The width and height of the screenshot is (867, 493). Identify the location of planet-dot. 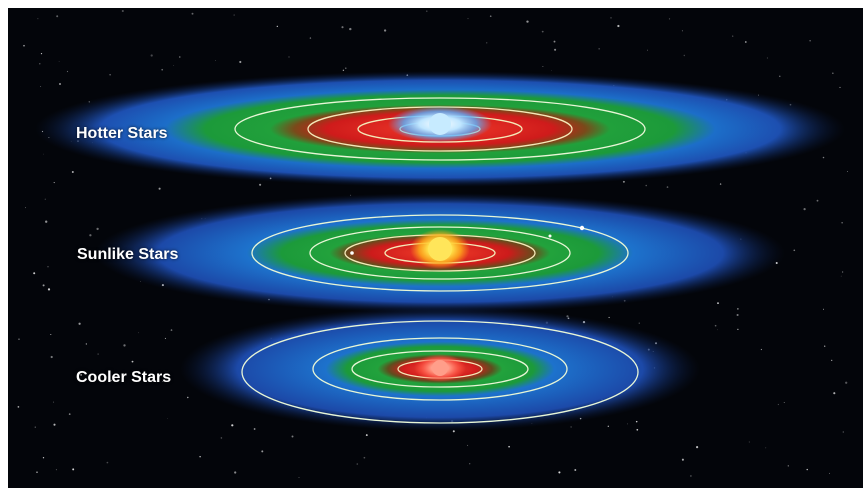
(582, 228).